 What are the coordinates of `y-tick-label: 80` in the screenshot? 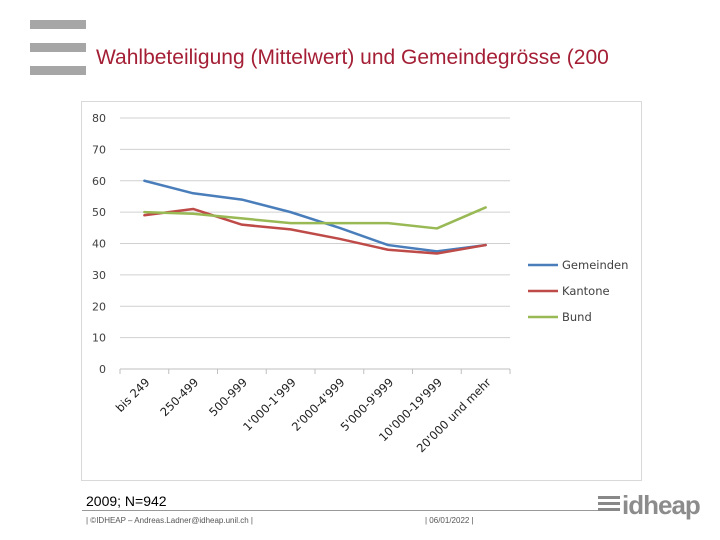 It's located at (99, 118).